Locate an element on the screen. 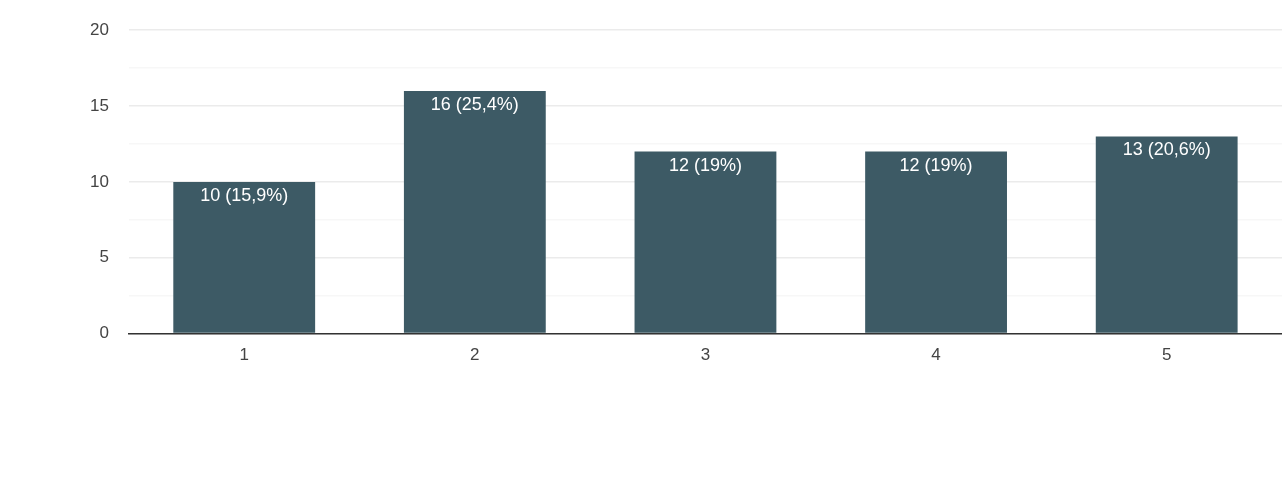  y-tick-label: 10 is located at coordinates (99, 181).